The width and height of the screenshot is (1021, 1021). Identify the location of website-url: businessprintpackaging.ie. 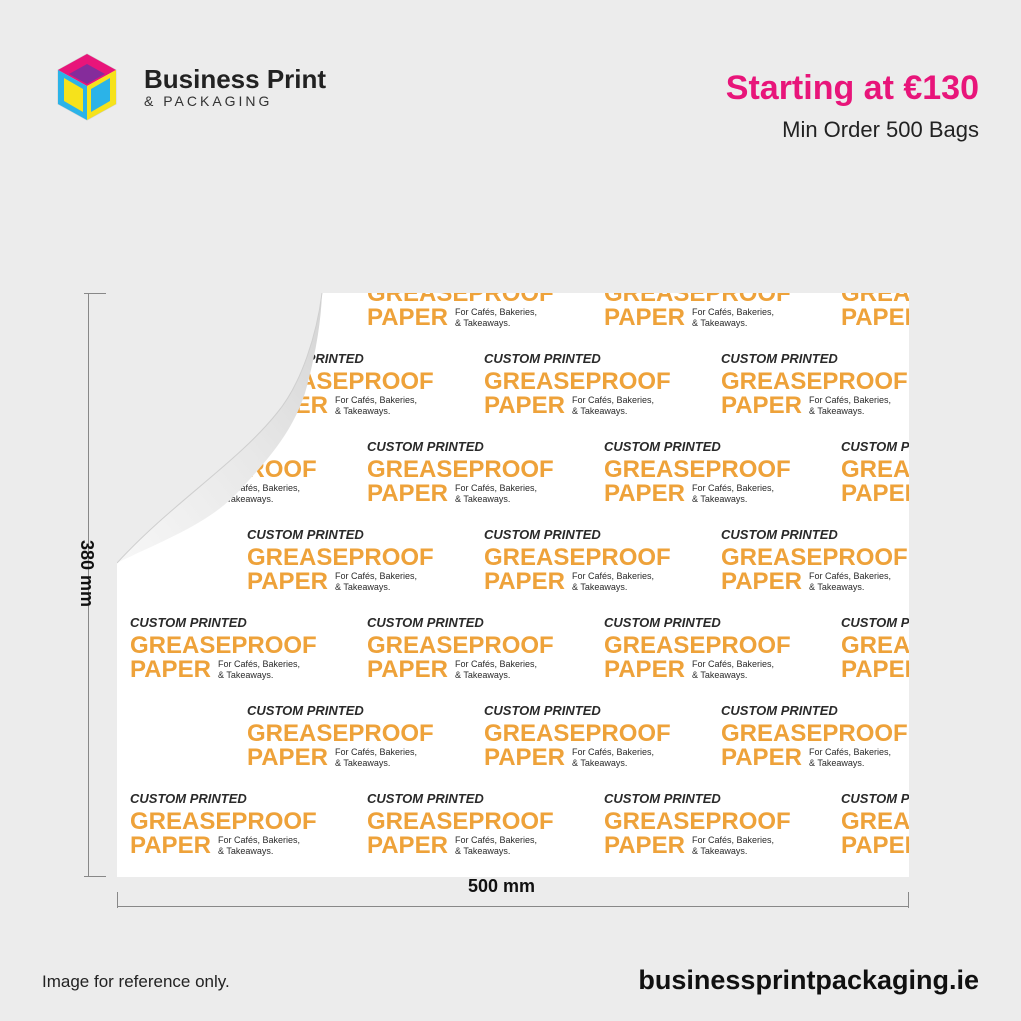
(808, 980).